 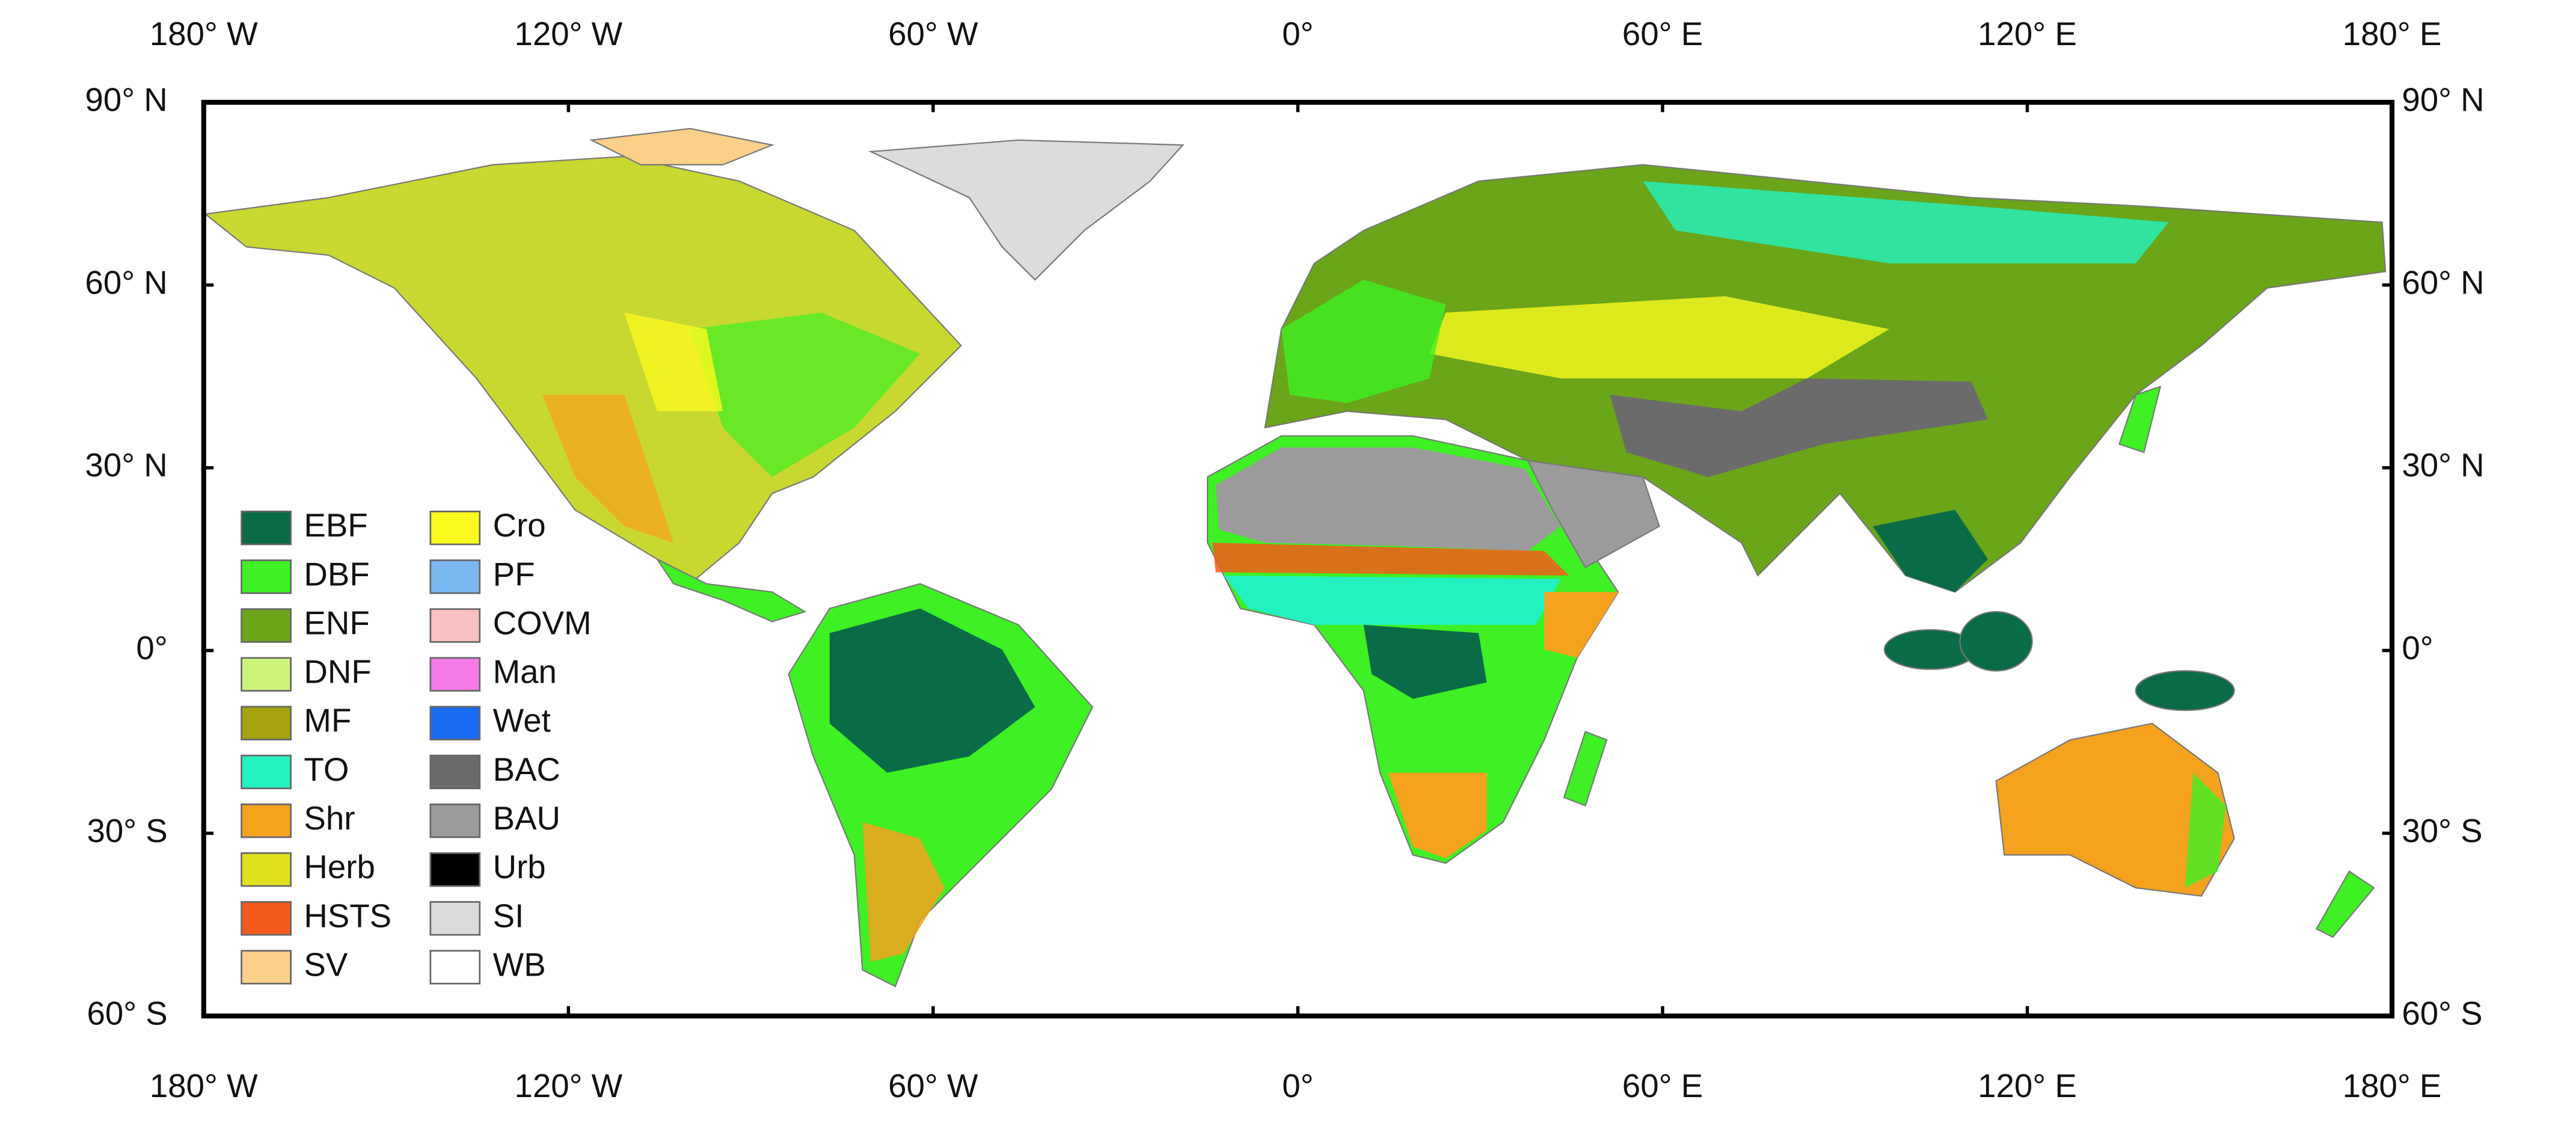 What do you see at coordinates (933, 34) in the screenshot?
I see `lon-label-top: 60° W` at bounding box center [933, 34].